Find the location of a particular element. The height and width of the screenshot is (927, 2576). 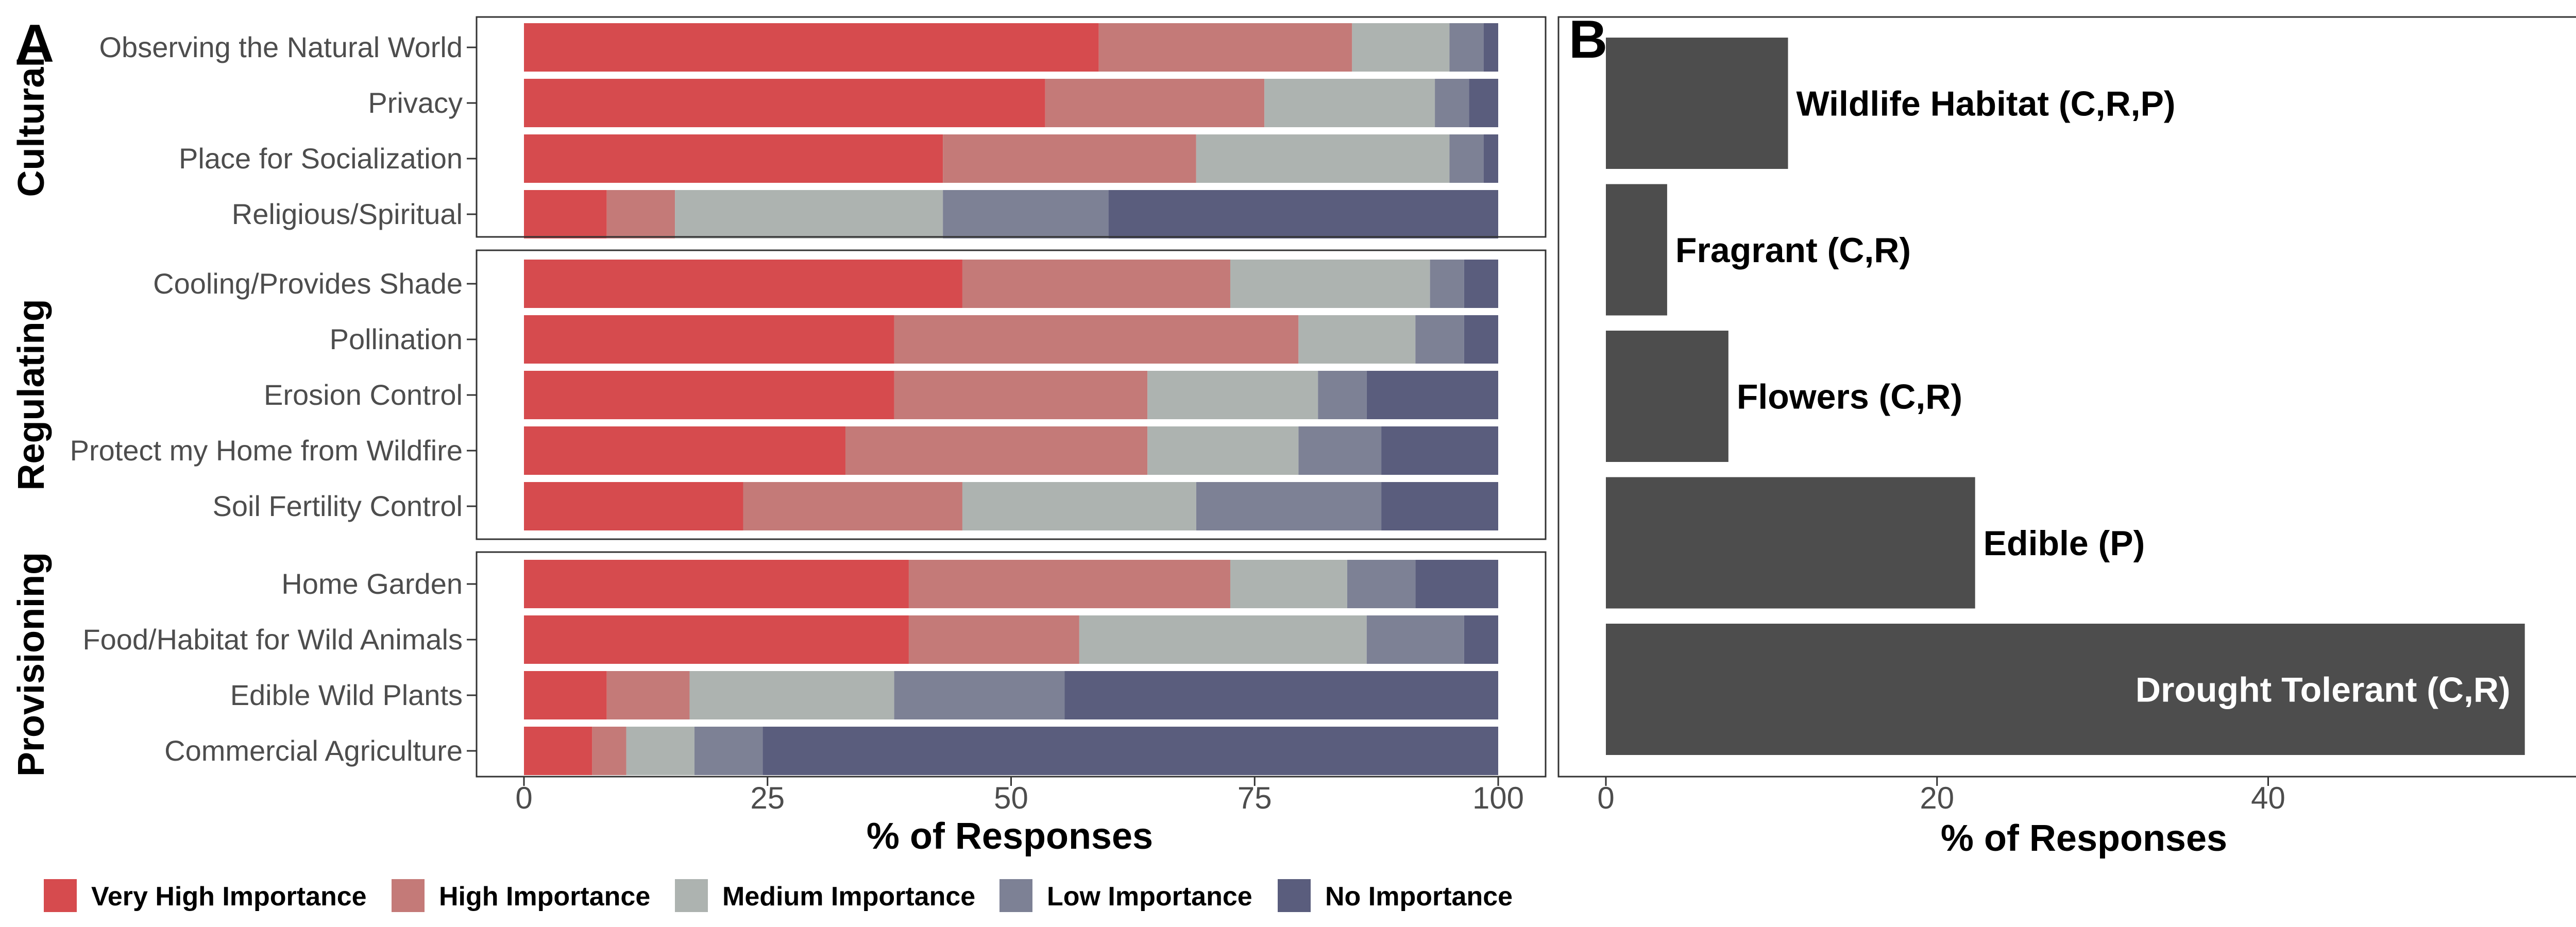

category-label: Privacy is located at coordinates (415, 103).